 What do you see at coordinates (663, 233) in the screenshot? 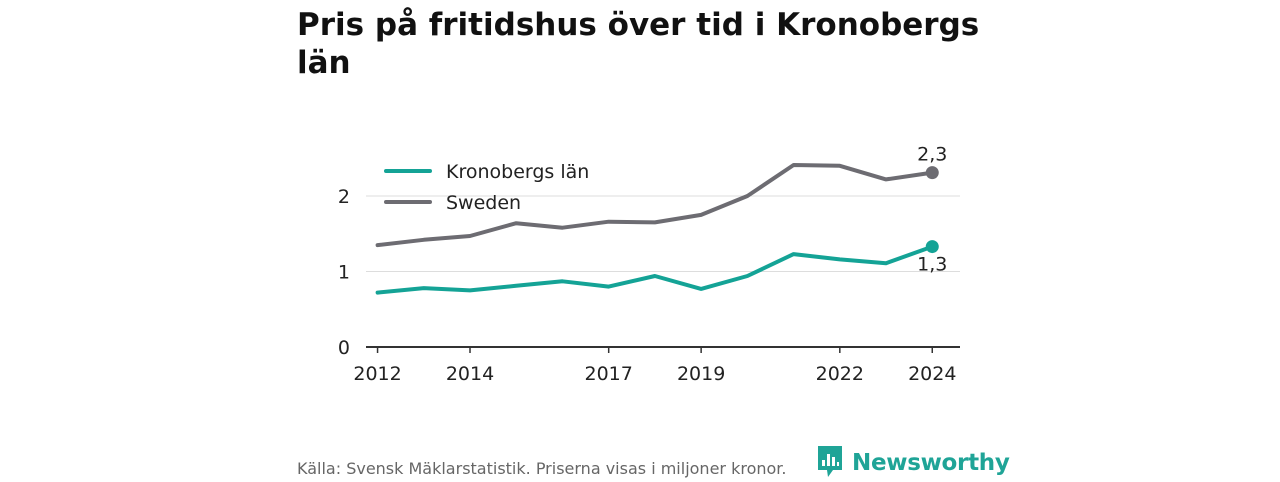
I see `grid` at bounding box center [663, 233].